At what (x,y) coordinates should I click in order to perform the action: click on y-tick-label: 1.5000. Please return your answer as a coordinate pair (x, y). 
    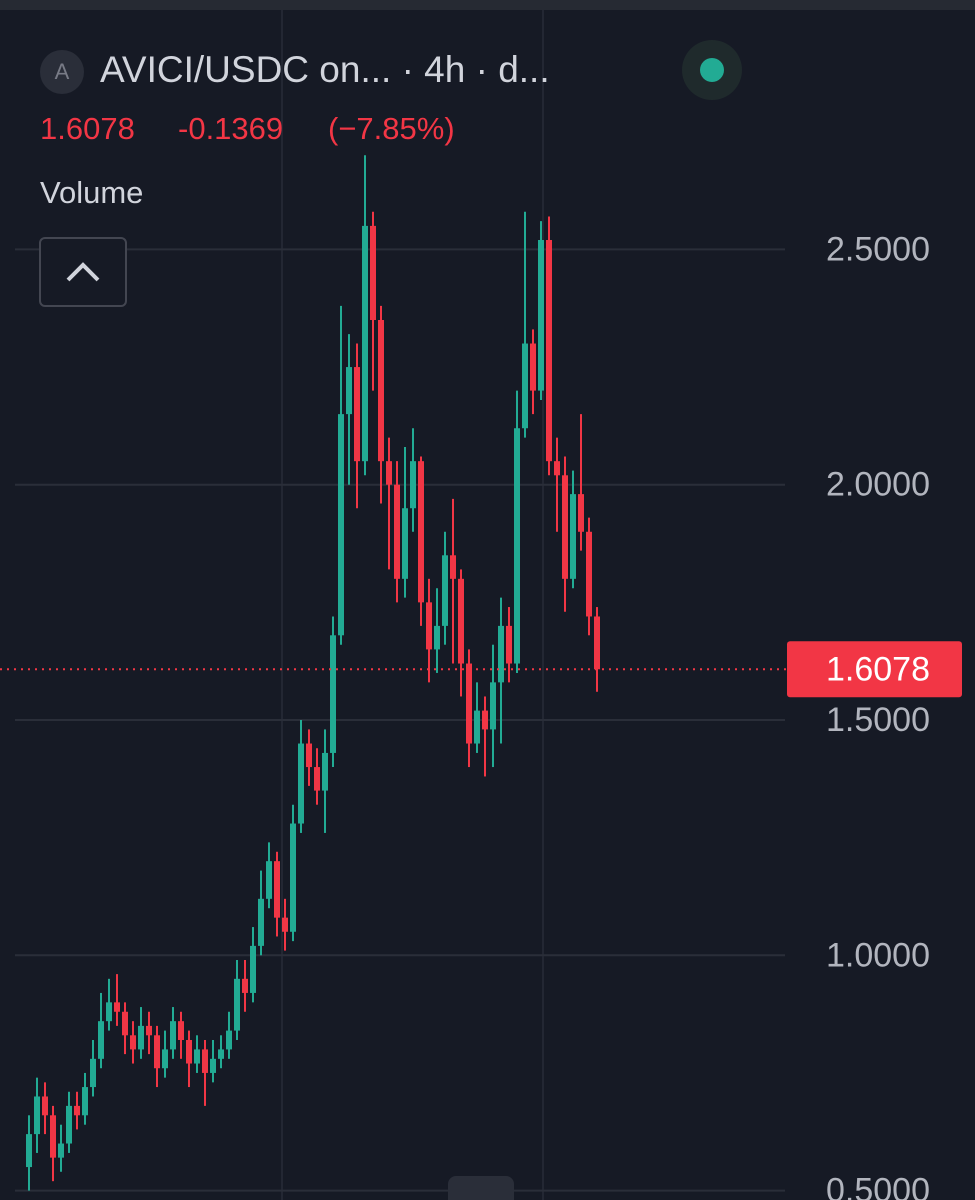
    Looking at the image, I should click on (878, 720).